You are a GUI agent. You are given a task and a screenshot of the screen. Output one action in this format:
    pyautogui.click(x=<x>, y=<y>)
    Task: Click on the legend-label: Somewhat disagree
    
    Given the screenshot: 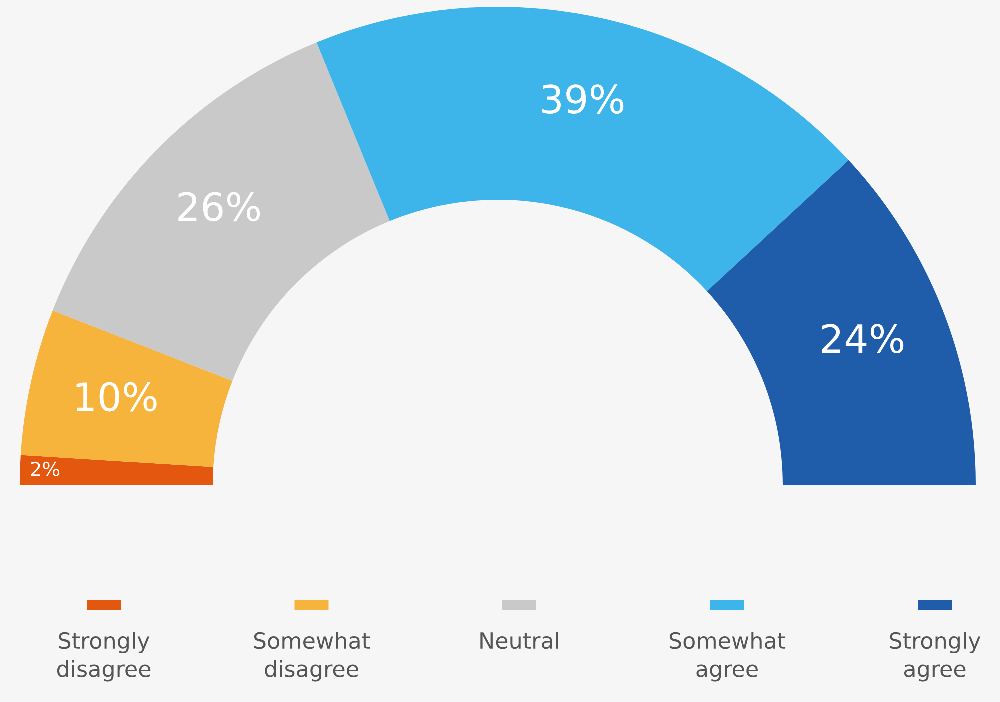 What is the action you would take?
    pyautogui.click(x=312, y=657)
    